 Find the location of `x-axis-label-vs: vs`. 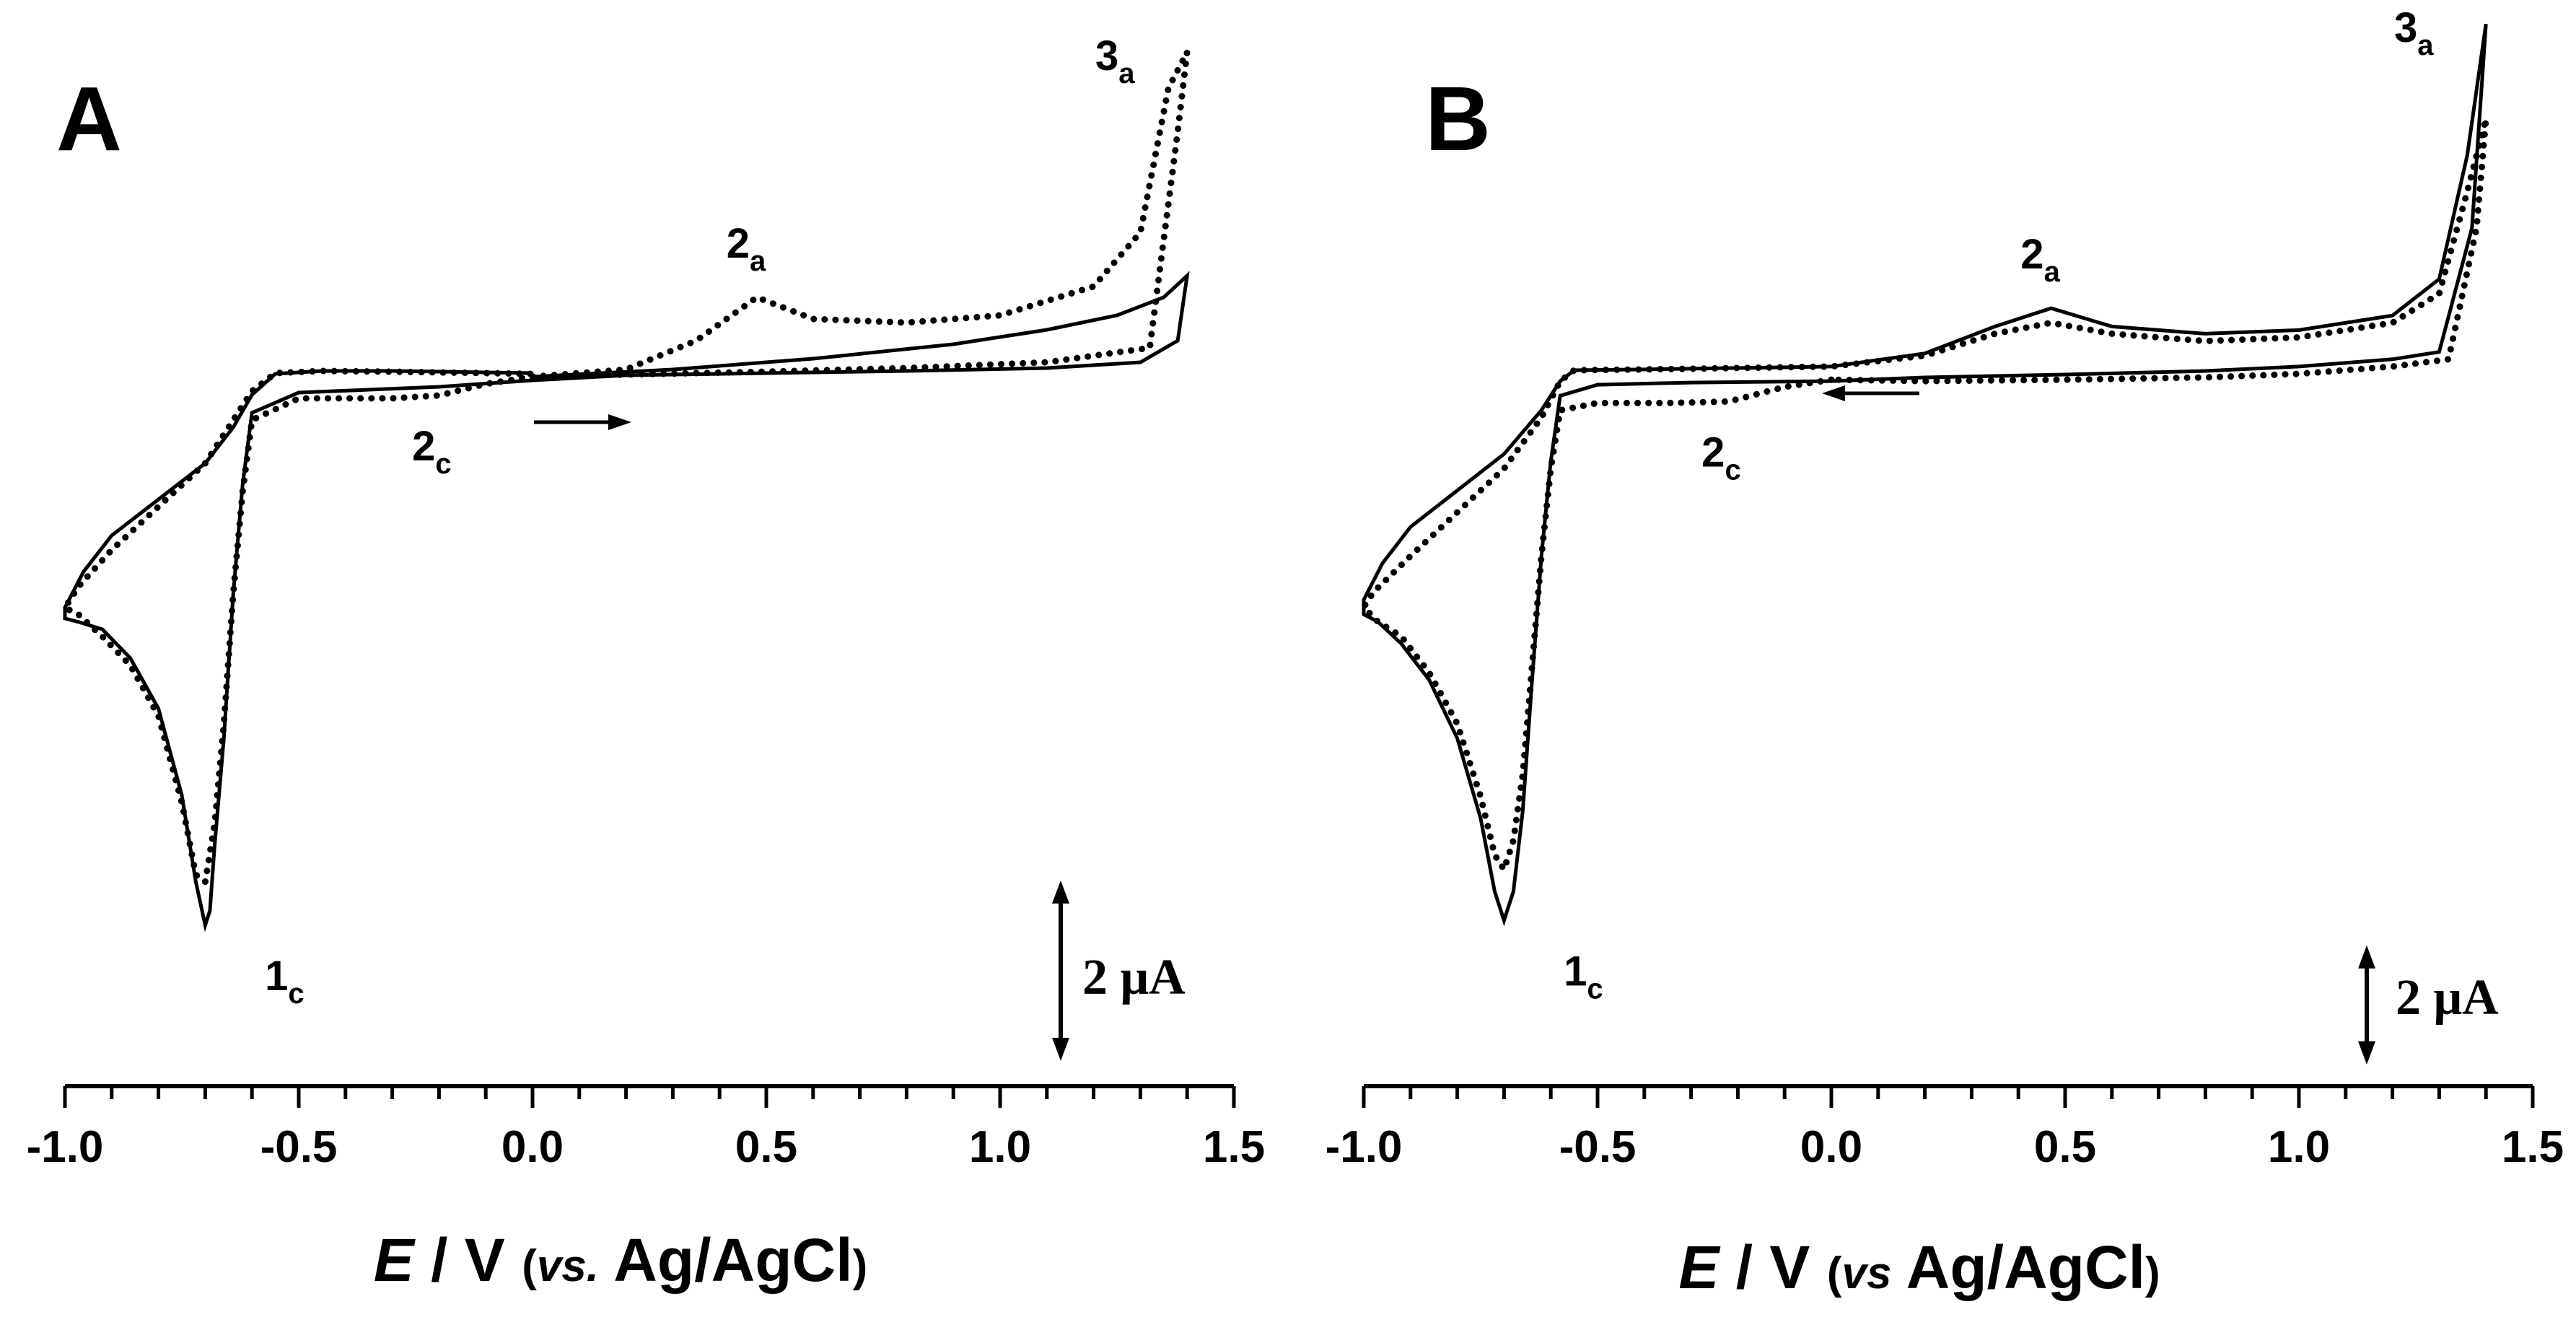

x-axis-label-vs: vs is located at coordinates (1866, 1273).